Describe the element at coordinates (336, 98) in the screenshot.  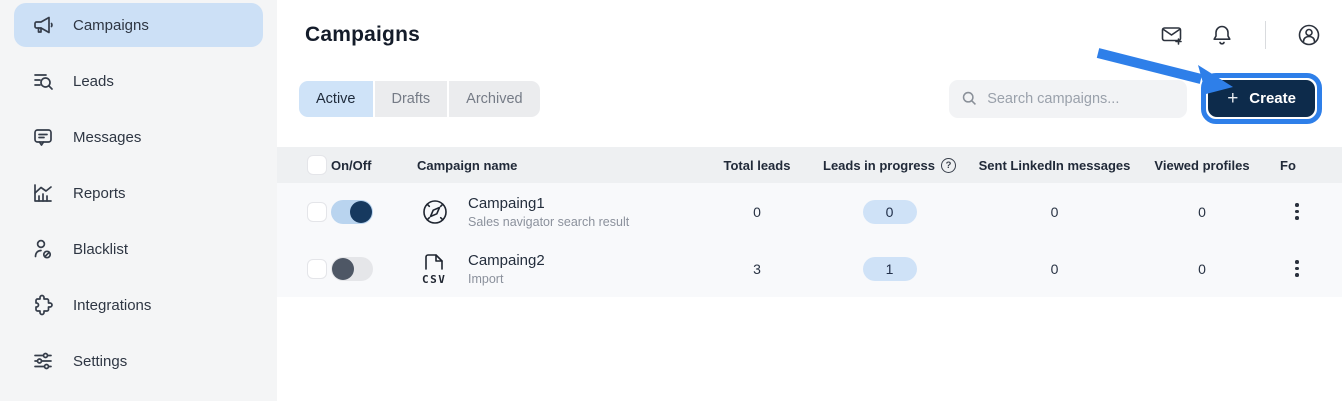
I see `tab-active: Active` at that location.